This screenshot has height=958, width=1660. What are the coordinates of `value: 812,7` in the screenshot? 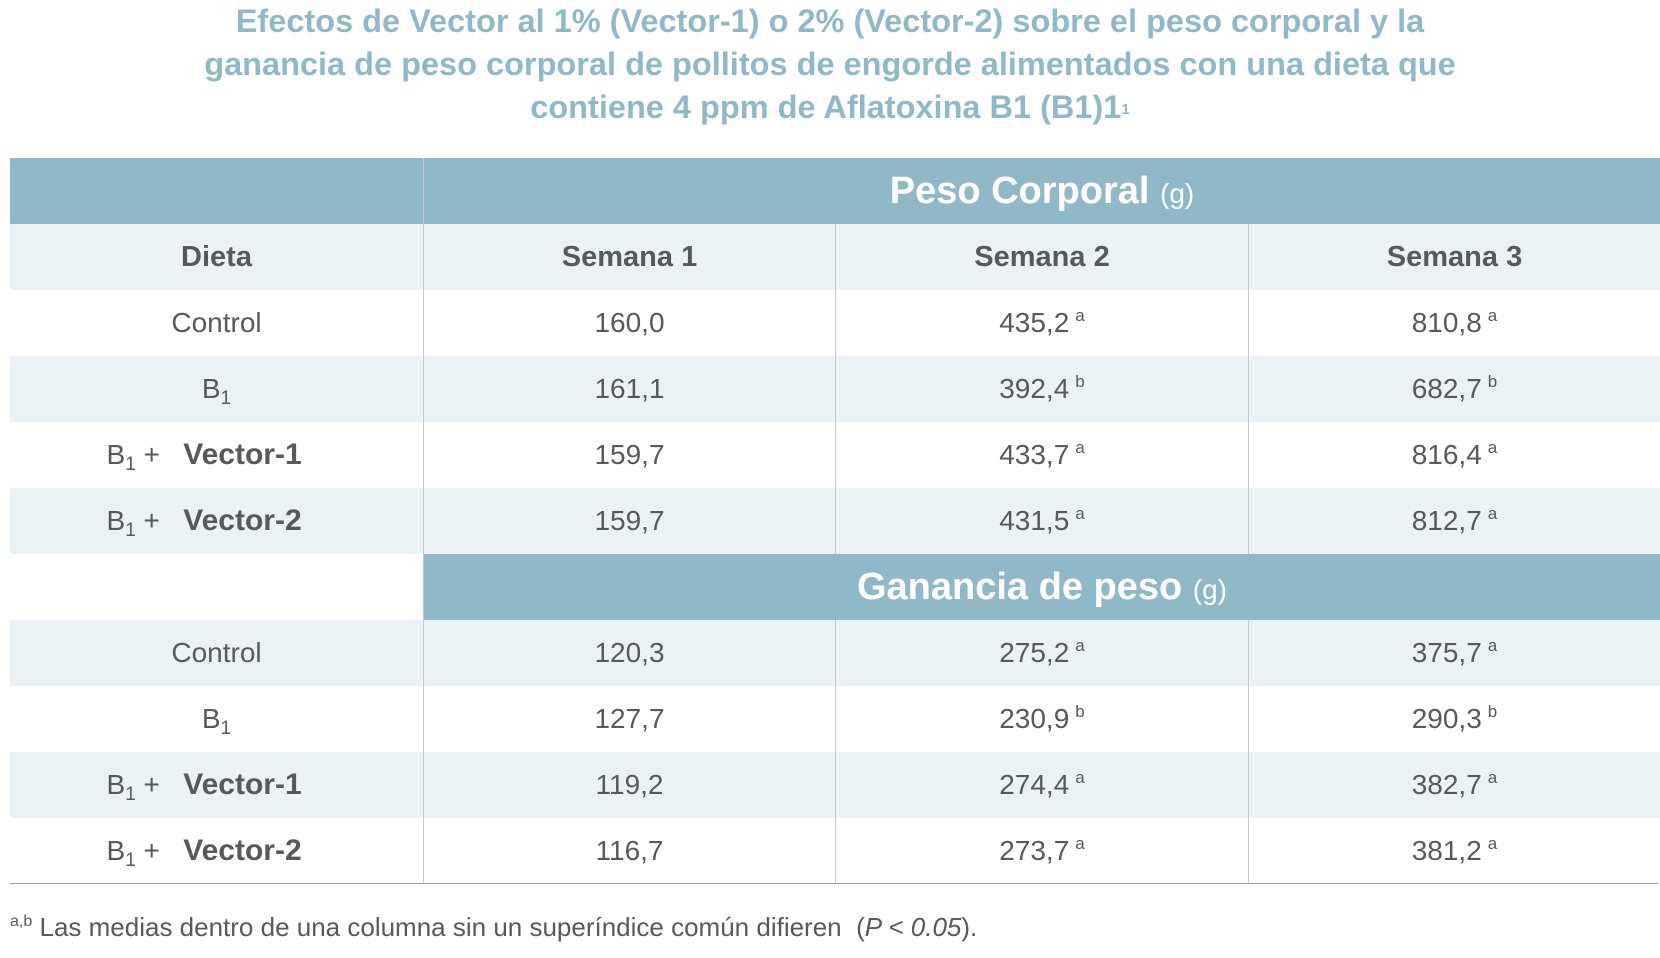 It's located at (1446, 520).